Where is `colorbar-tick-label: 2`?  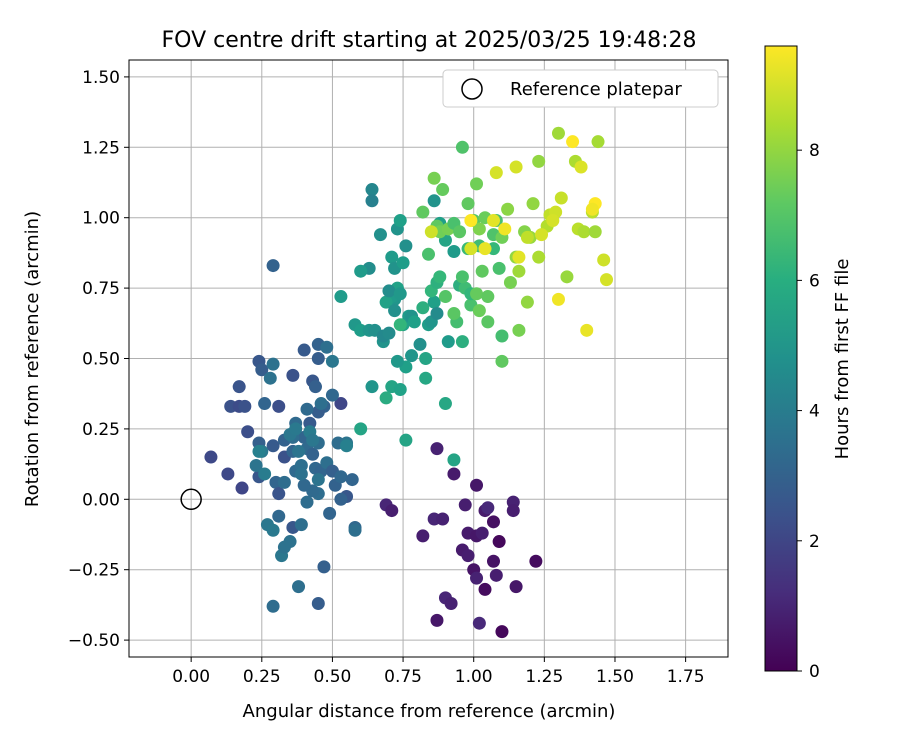
colorbar-tick-label: 2 is located at coordinates (814, 542).